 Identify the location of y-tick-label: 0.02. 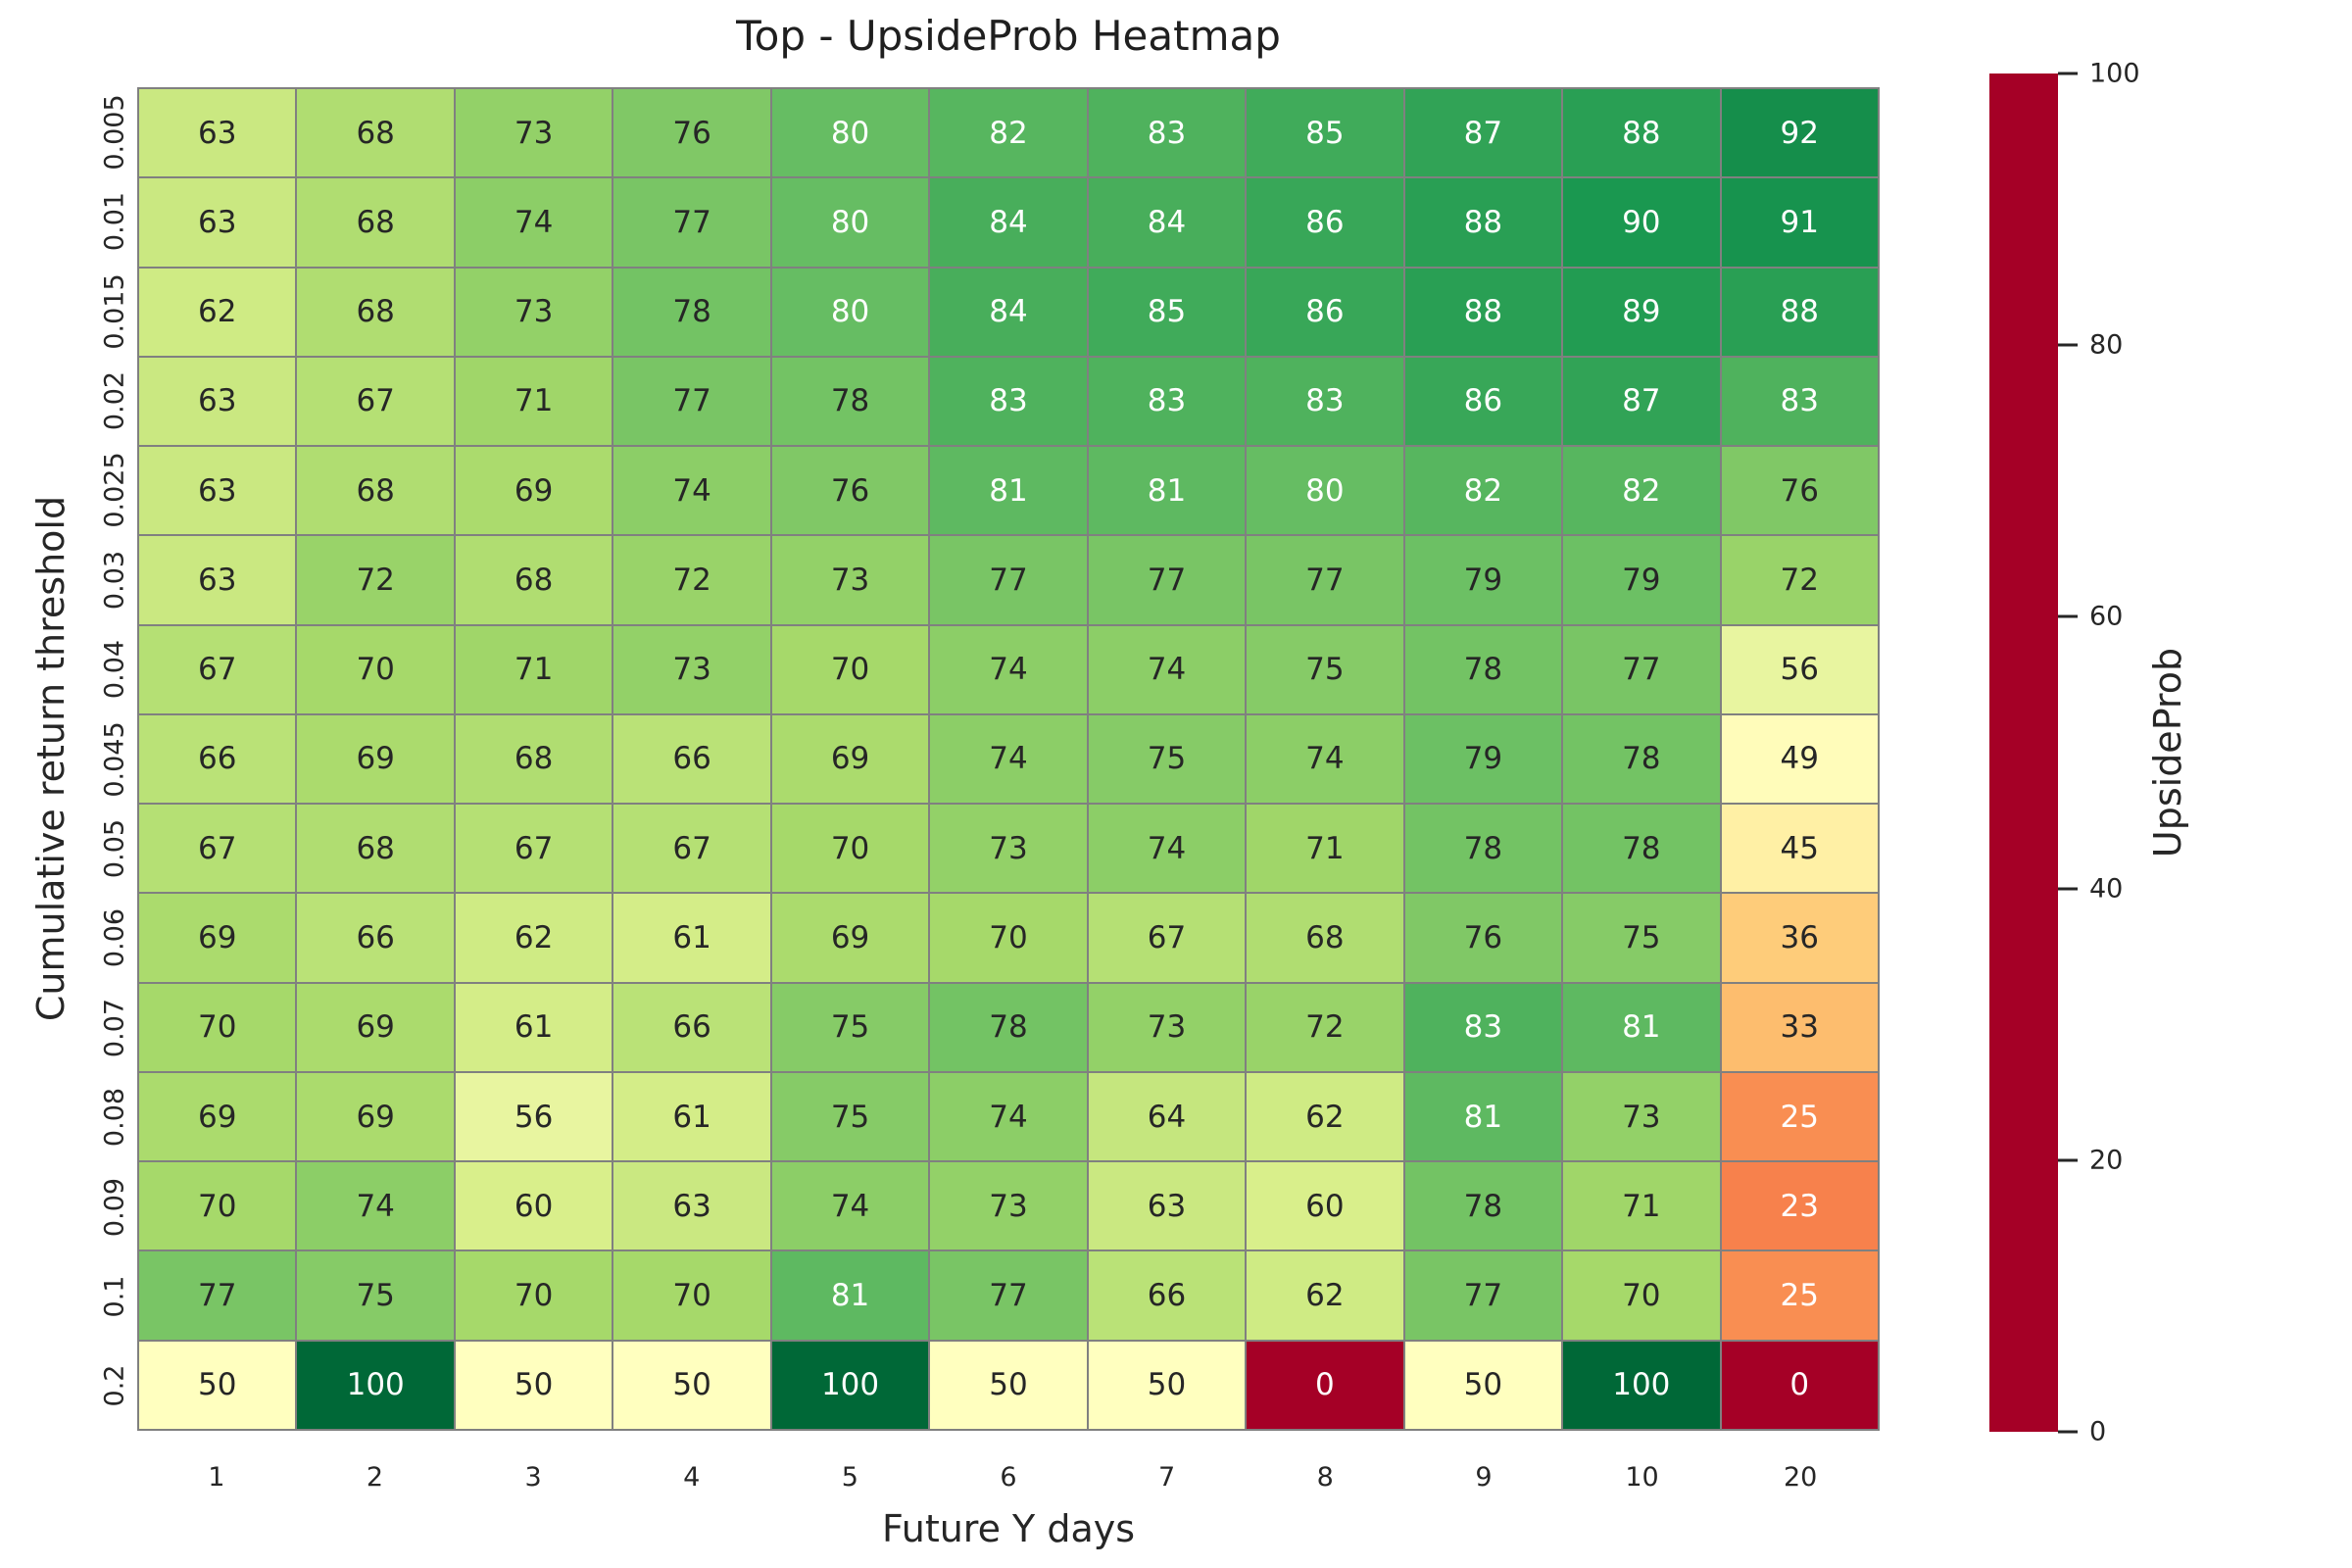
(114, 400).